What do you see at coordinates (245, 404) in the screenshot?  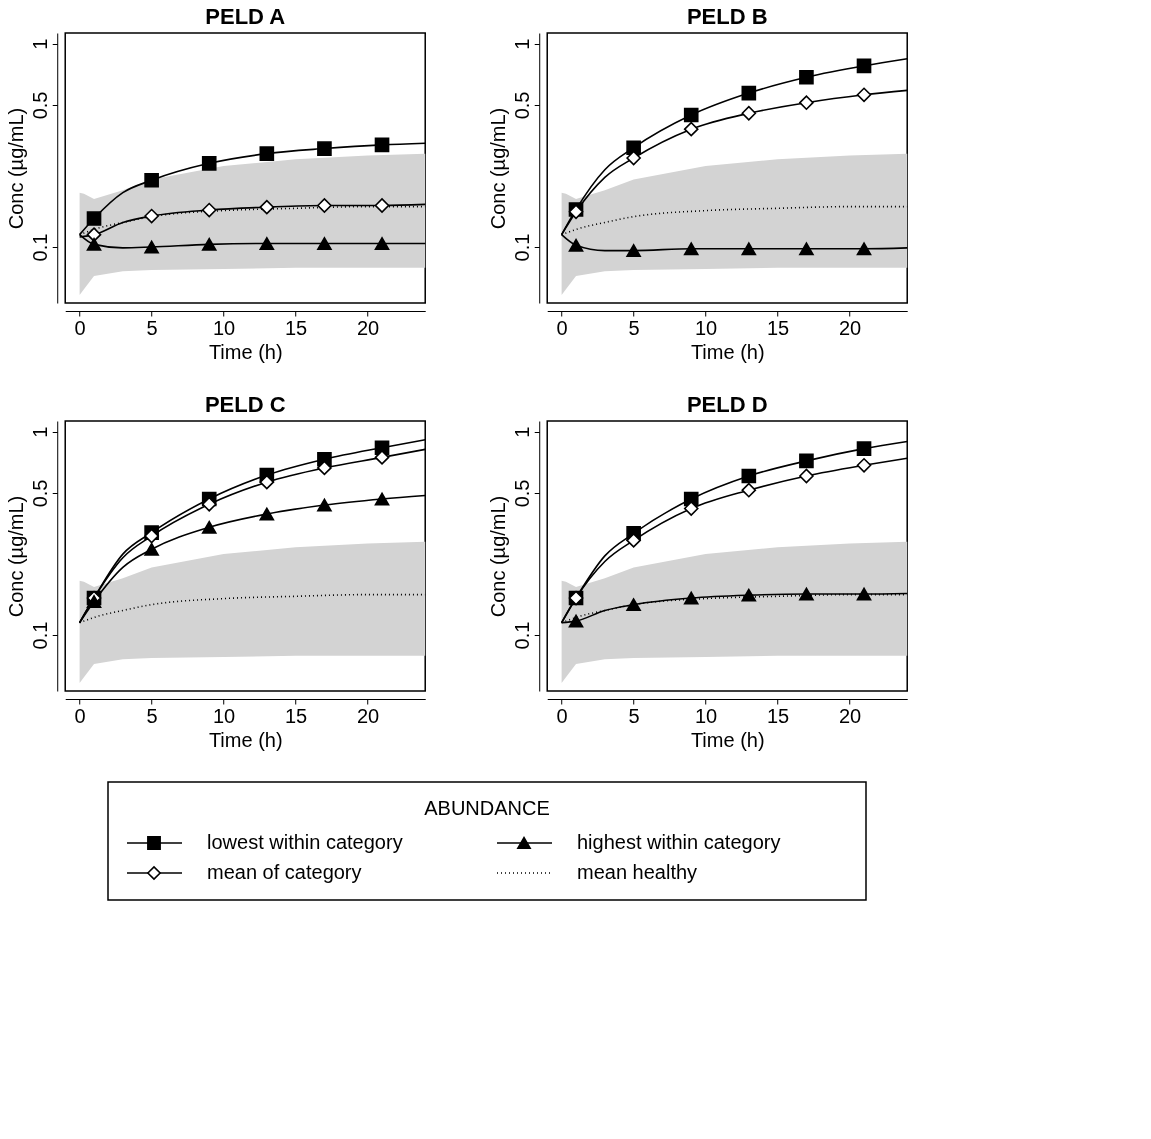 I see `chart-title: PELD C` at bounding box center [245, 404].